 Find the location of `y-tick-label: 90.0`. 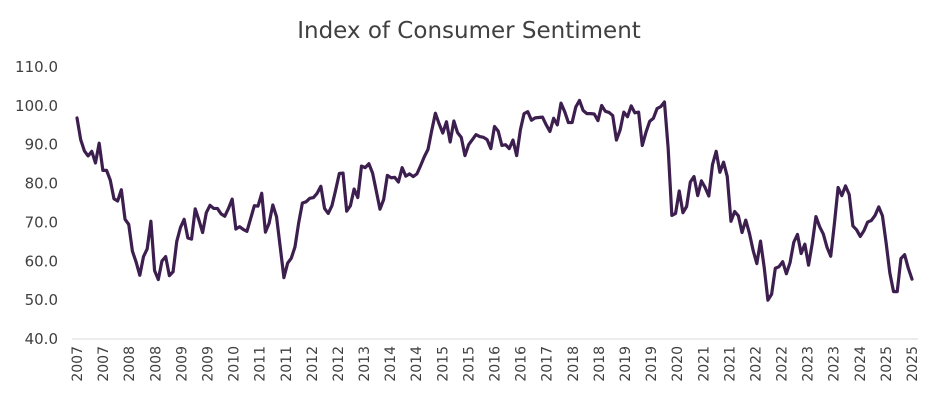

y-tick-label: 90.0 is located at coordinates (41, 145).